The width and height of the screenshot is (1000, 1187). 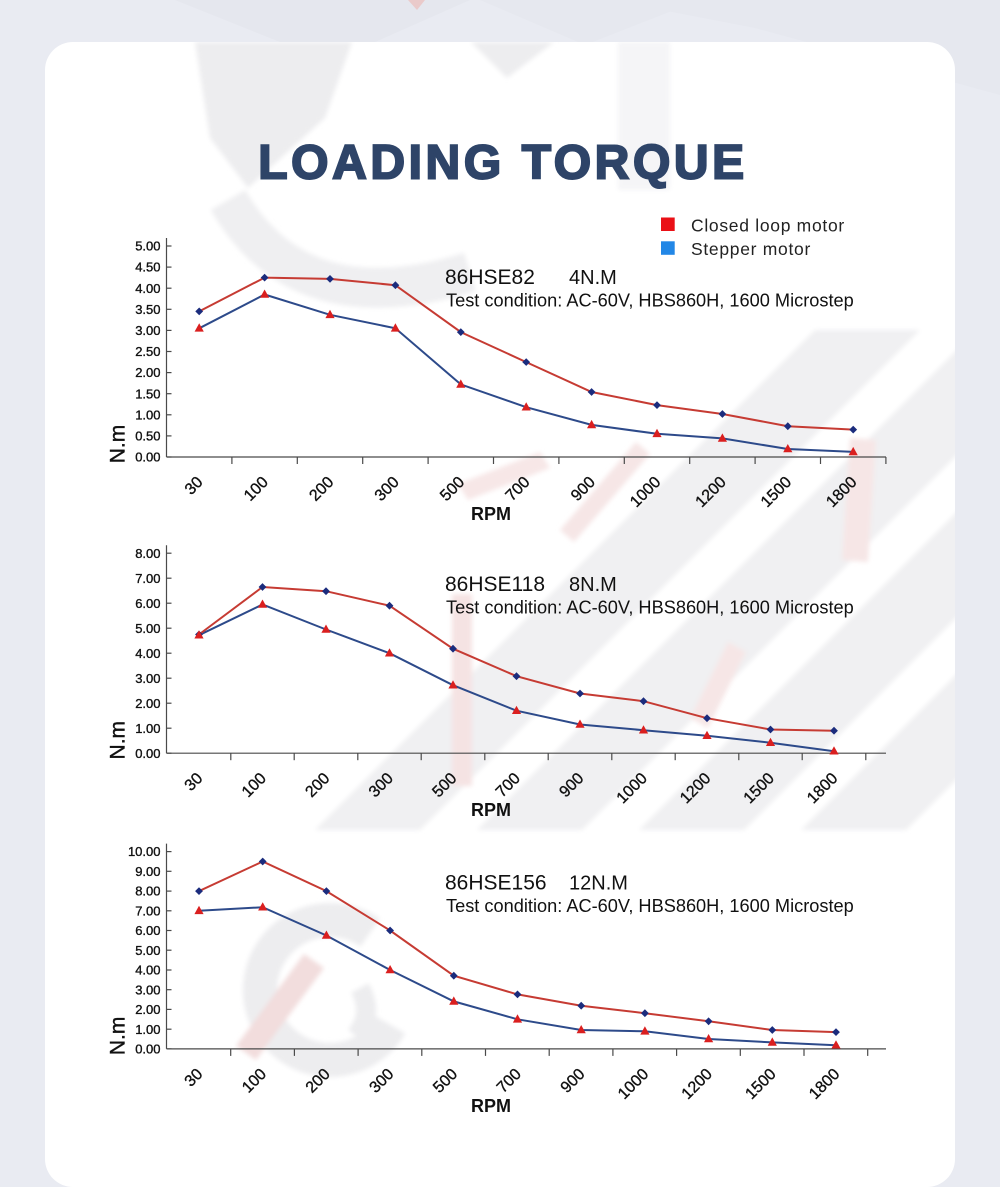 I want to click on svg-text: 9.00, so click(x=147, y=871).